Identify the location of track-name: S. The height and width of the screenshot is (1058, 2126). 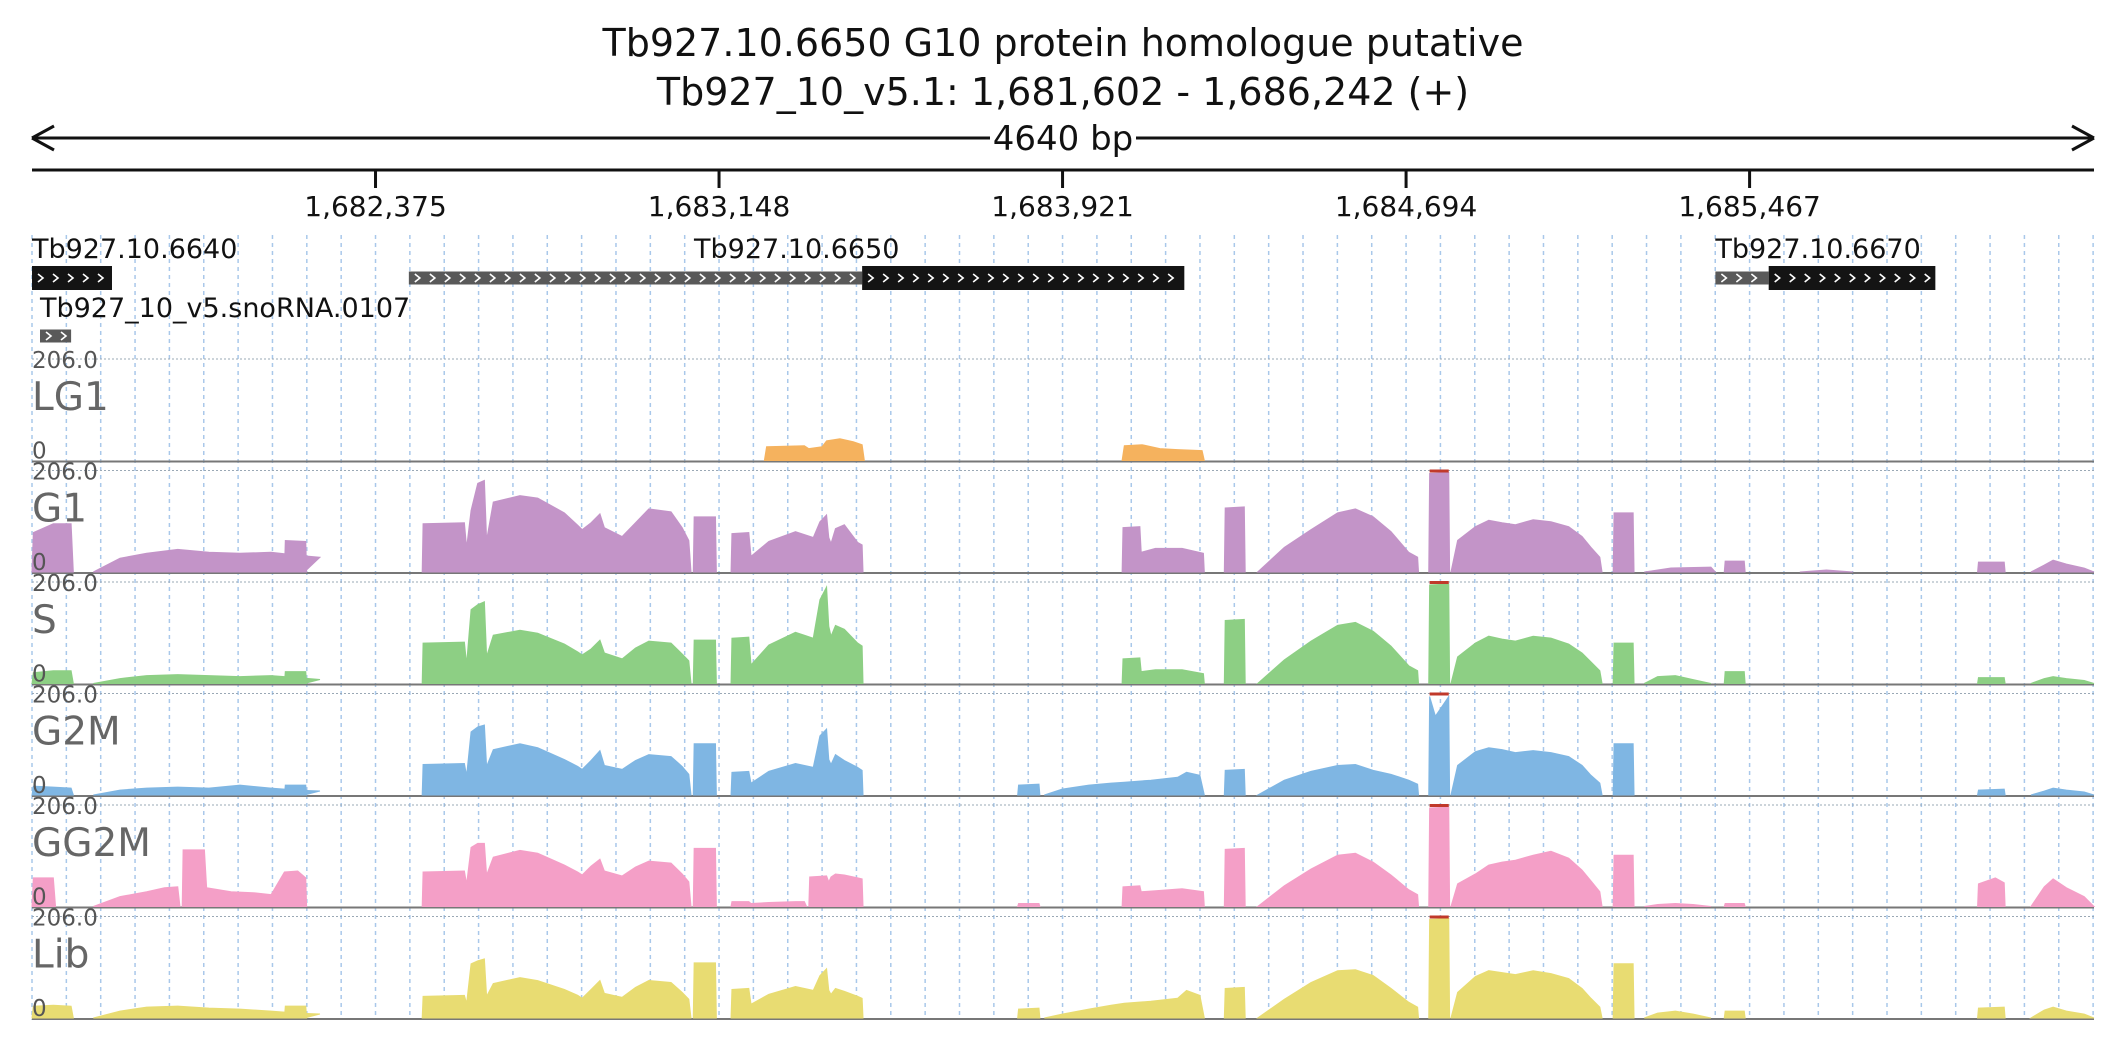
(44, 620).